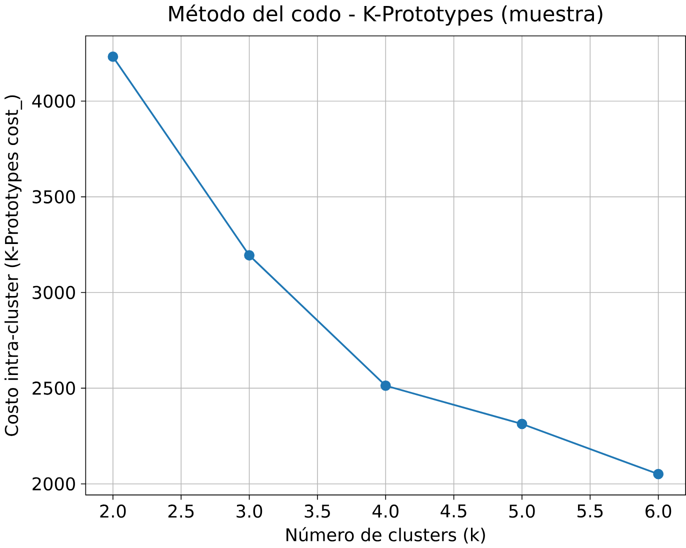 This screenshot has height=548, width=686. What do you see at coordinates (317, 511) in the screenshot?
I see `x-tick-label: 3.5` at bounding box center [317, 511].